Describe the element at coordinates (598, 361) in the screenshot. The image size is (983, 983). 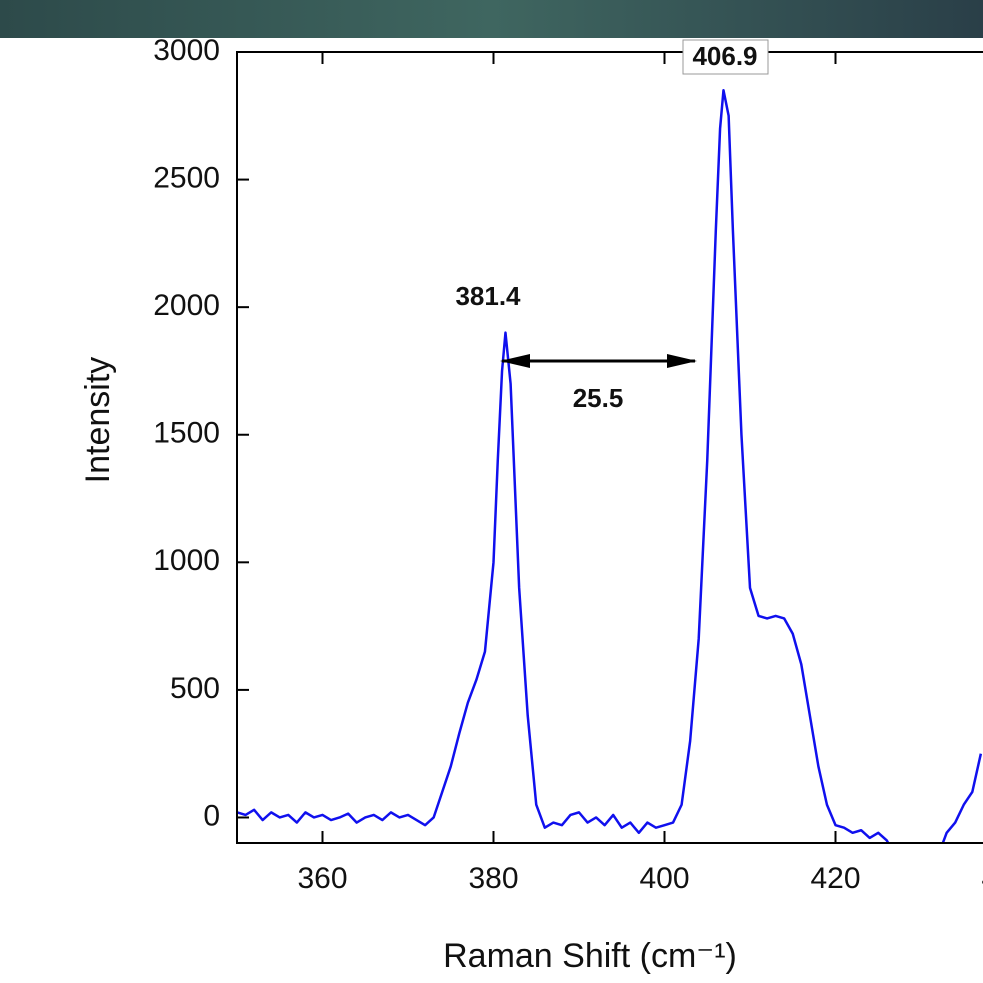
I see `arrow` at that location.